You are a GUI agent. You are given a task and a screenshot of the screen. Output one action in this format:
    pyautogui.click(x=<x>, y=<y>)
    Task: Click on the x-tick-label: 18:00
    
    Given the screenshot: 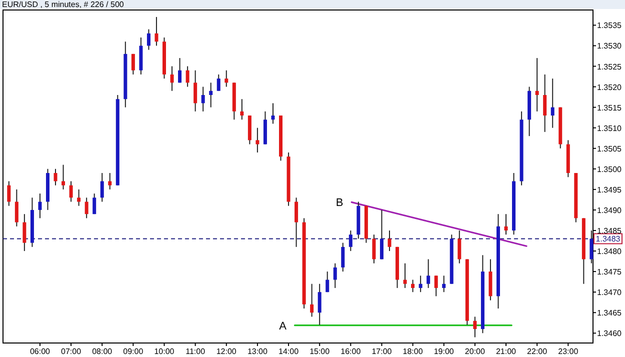 What is the action you would take?
    pyautogui.click(x=413, y=351)
    